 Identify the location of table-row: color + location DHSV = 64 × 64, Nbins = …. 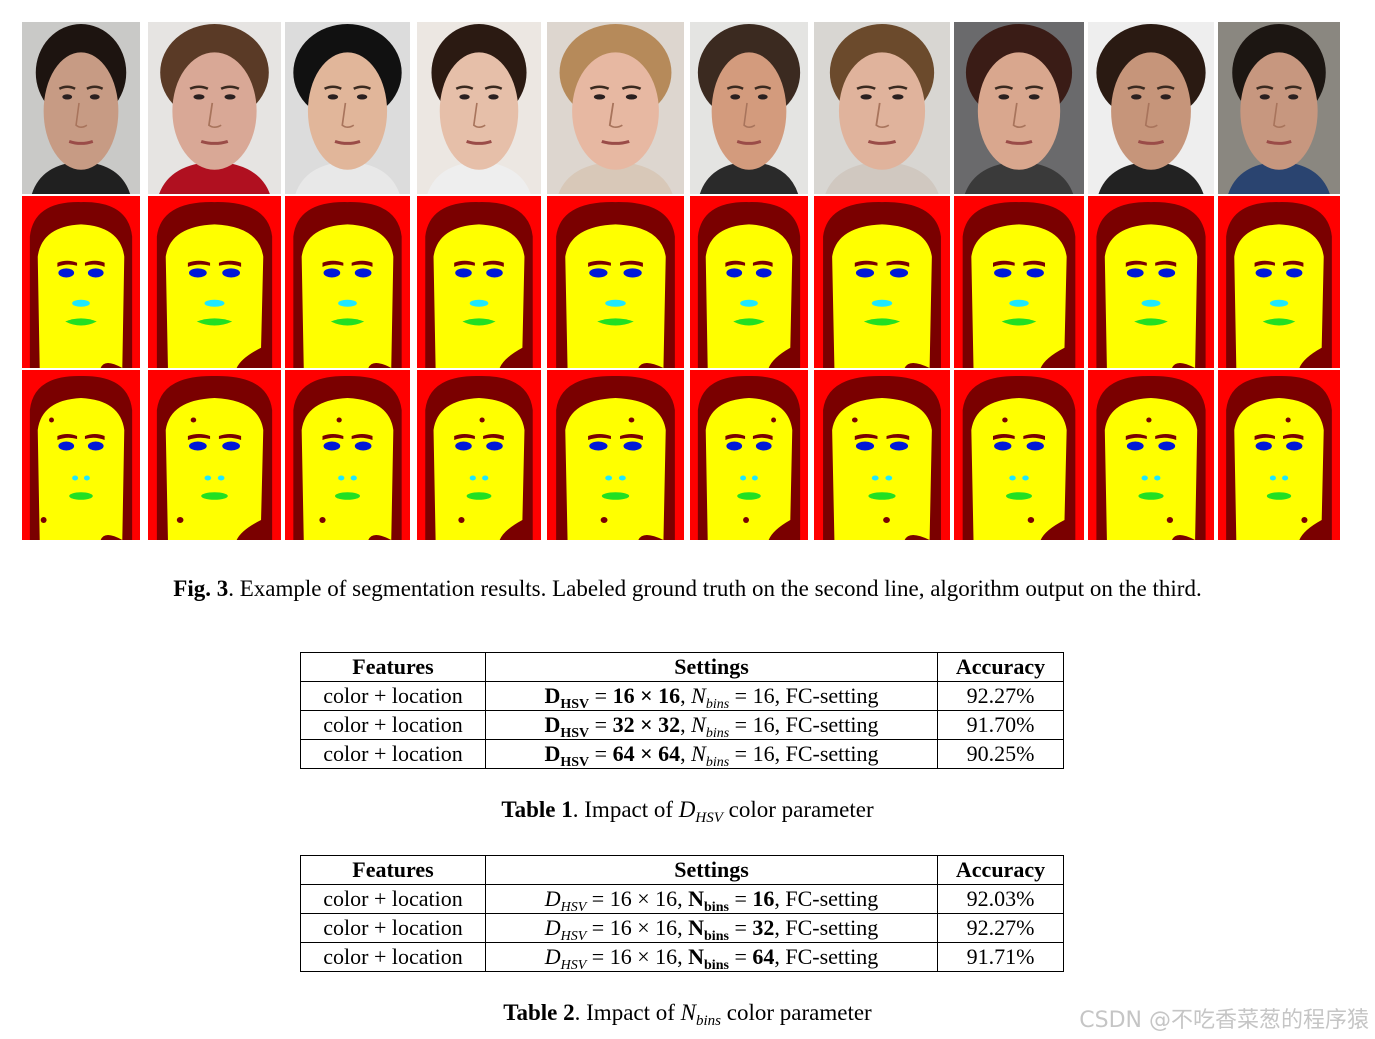
(682, 754).